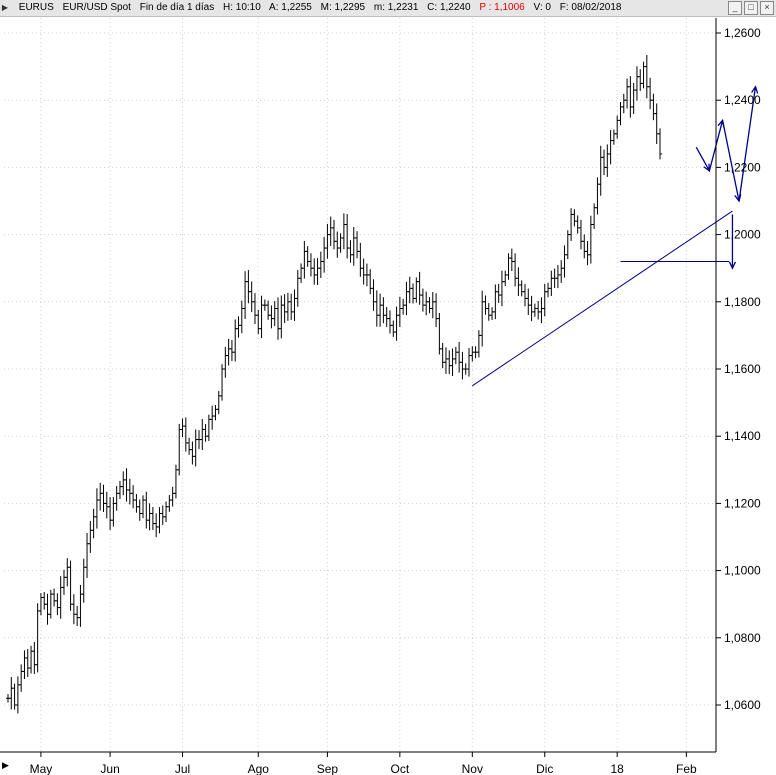 This screenshot has width=776, height=775. I want to click on menu-arrow-icon: ▶, so click(5, 7).